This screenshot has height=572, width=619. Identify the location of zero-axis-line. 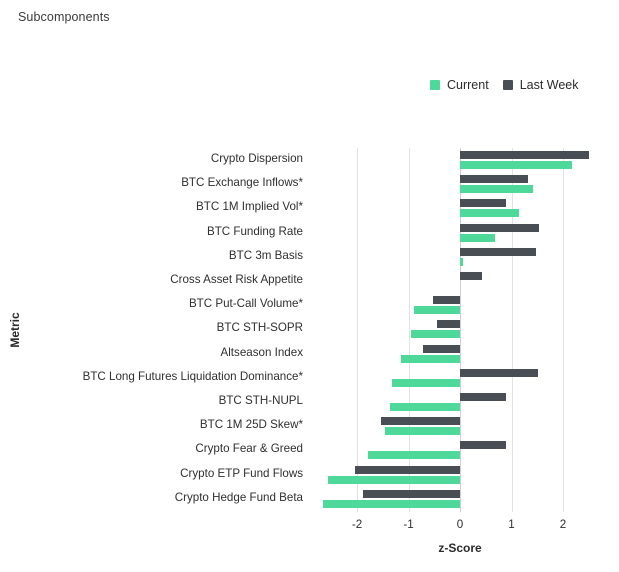
(460, 330).